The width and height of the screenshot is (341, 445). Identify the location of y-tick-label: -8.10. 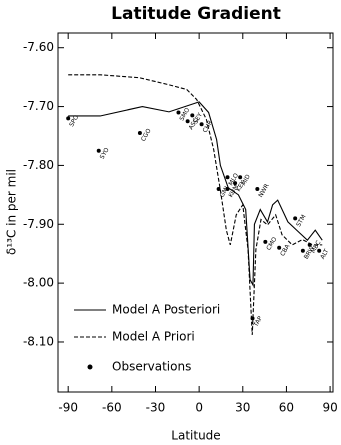
(38, 341).